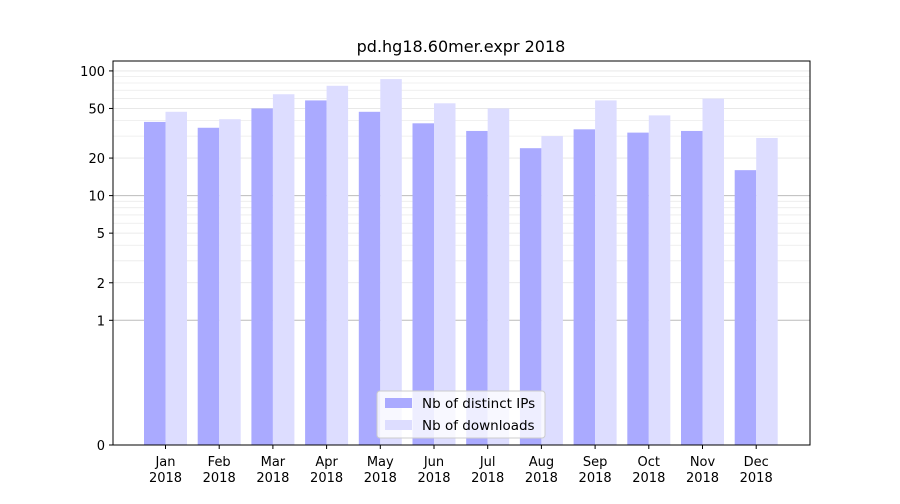 This screenshot has width=900, height=504. I want to click on y-tick-label: 100, so click(92, 72).